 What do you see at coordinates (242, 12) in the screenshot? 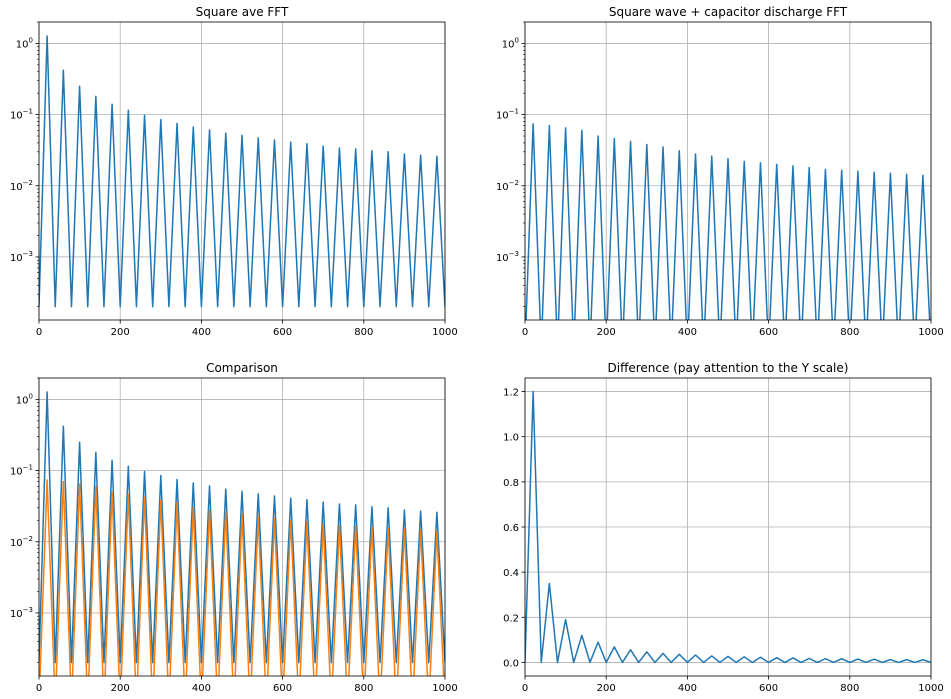
I see `subplot-title: Square ave FFT` at bounding box center [242, 12].